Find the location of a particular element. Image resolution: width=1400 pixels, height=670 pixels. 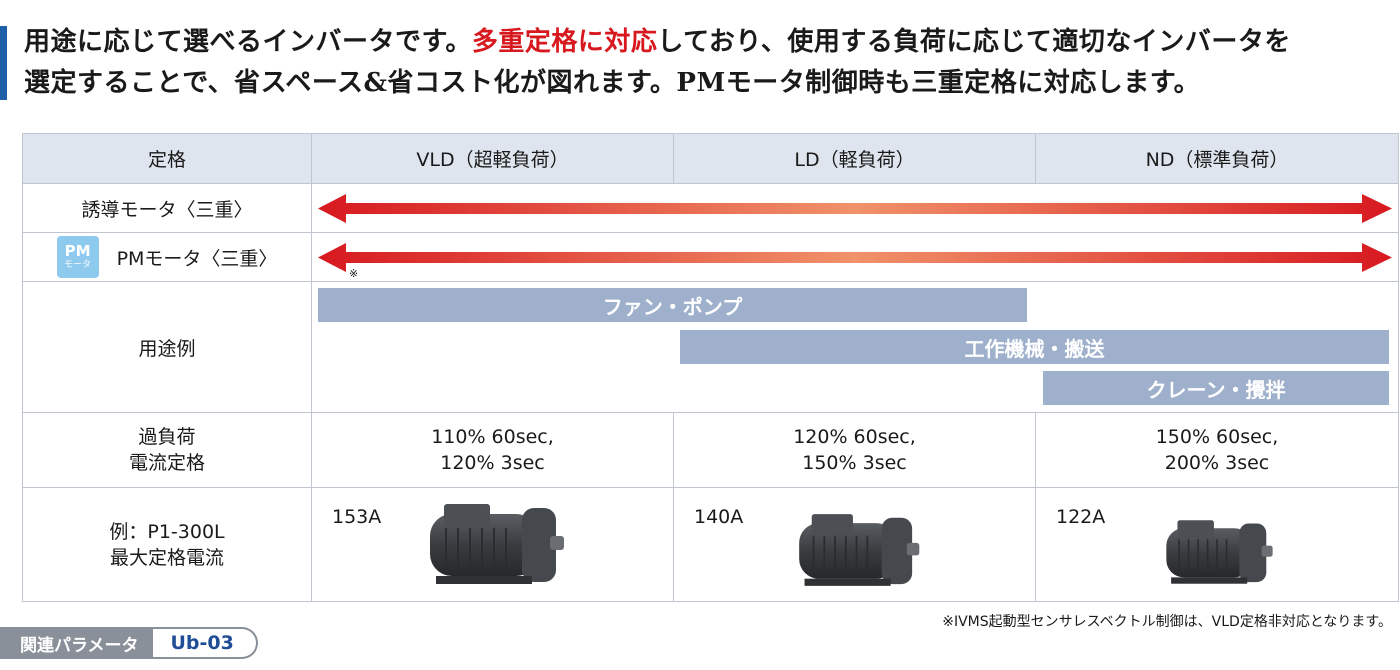

pm-motor-label-cell: PM モータ PMモータ〈三重〉 is located at coordinates (167, 257).